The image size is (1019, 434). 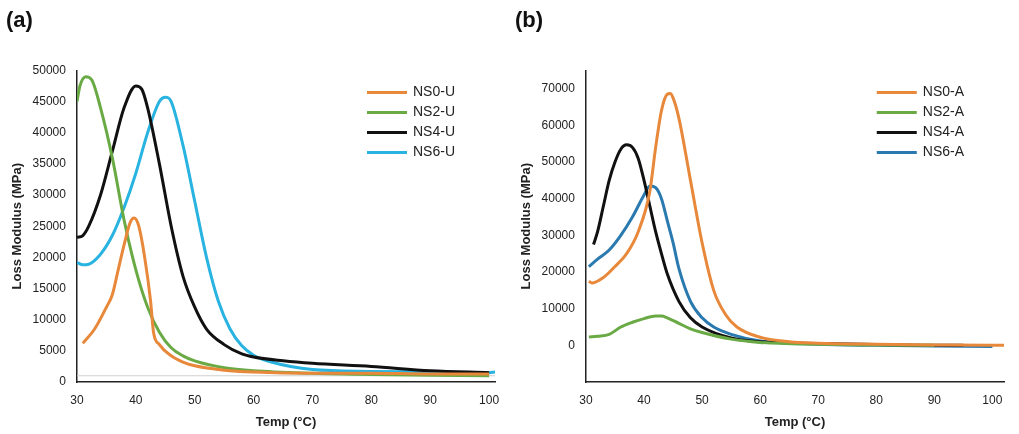 What do you see at coordinates (49, 163) in the screenshot?
I see `y-tick-label: 35000` at bounding box center [49, 163].